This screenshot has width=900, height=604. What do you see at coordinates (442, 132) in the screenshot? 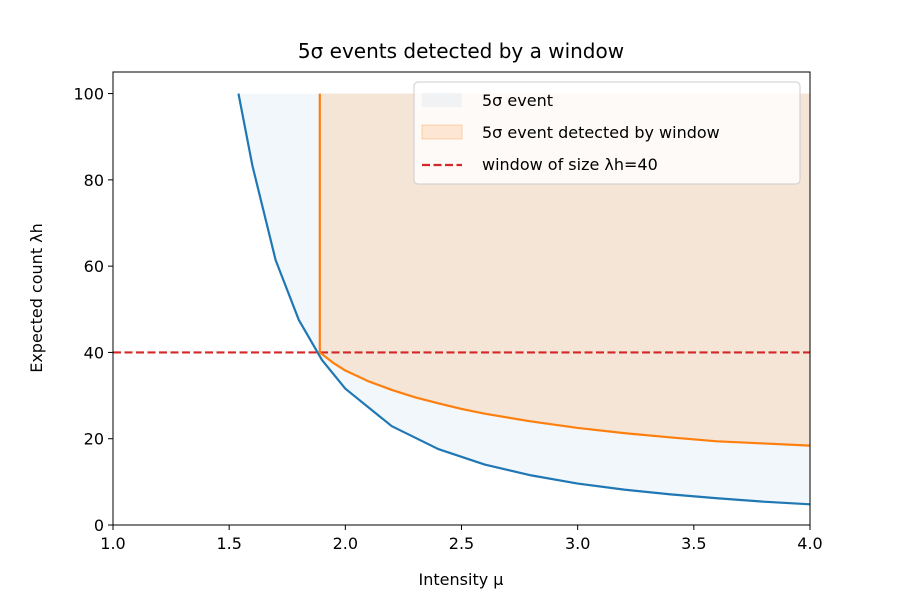
I see `legend-swatch-detected-by-window` at bounding box center [442, 132].